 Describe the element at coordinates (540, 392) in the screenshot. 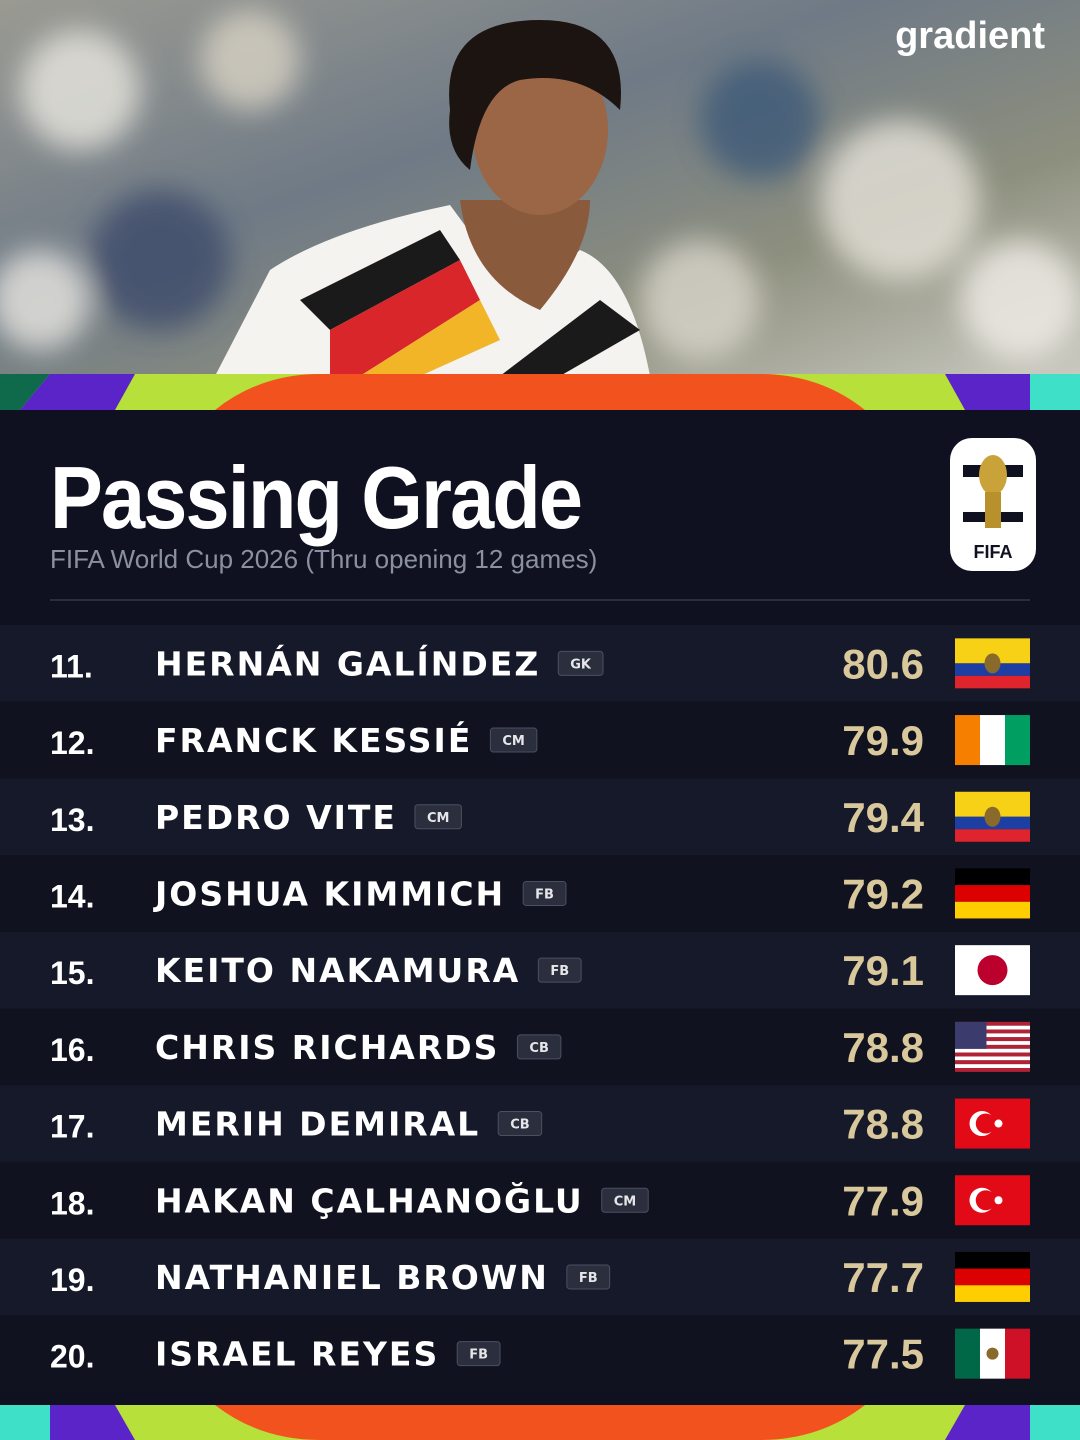

I see `color-band-top` at that location.